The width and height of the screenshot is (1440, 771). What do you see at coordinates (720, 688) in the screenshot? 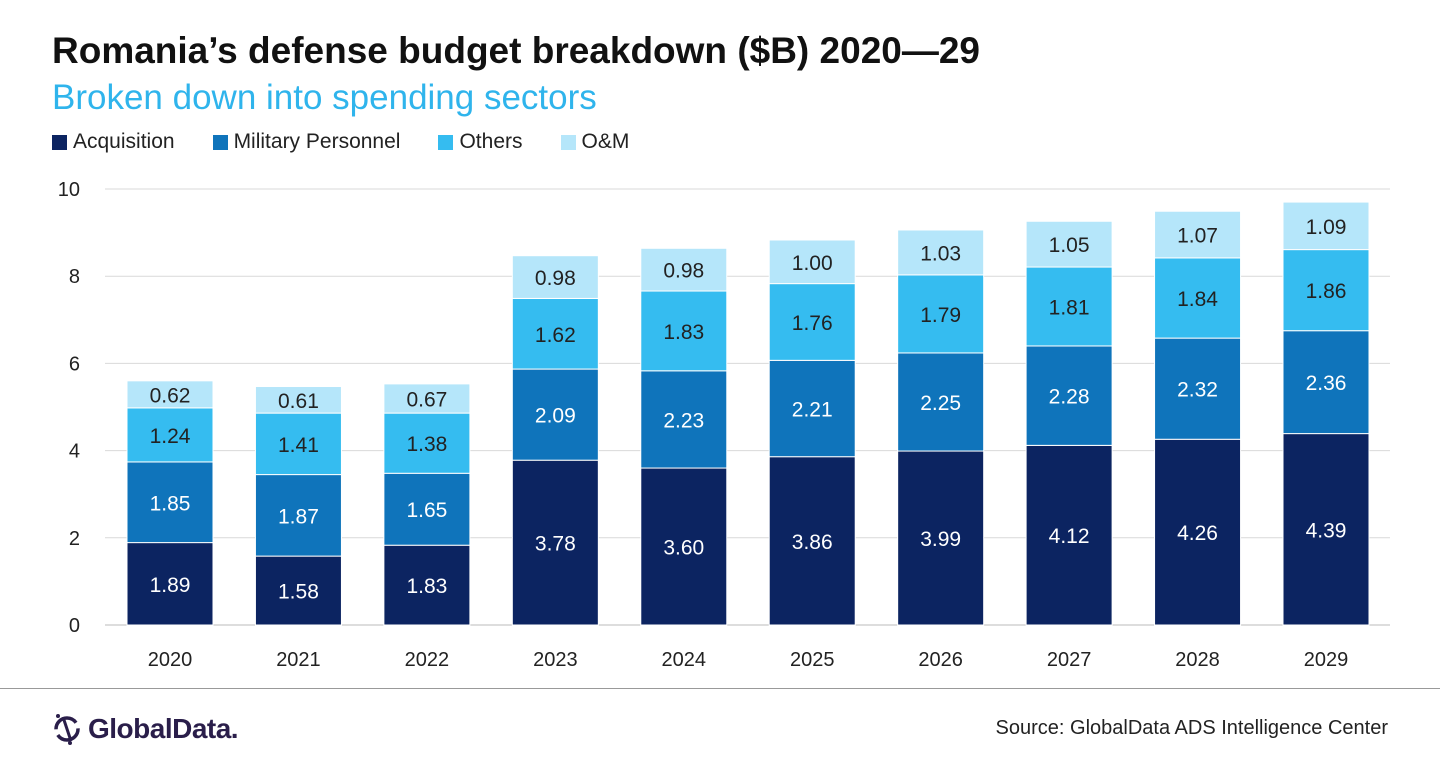
I see `divider` at bounding box center [720, 688].